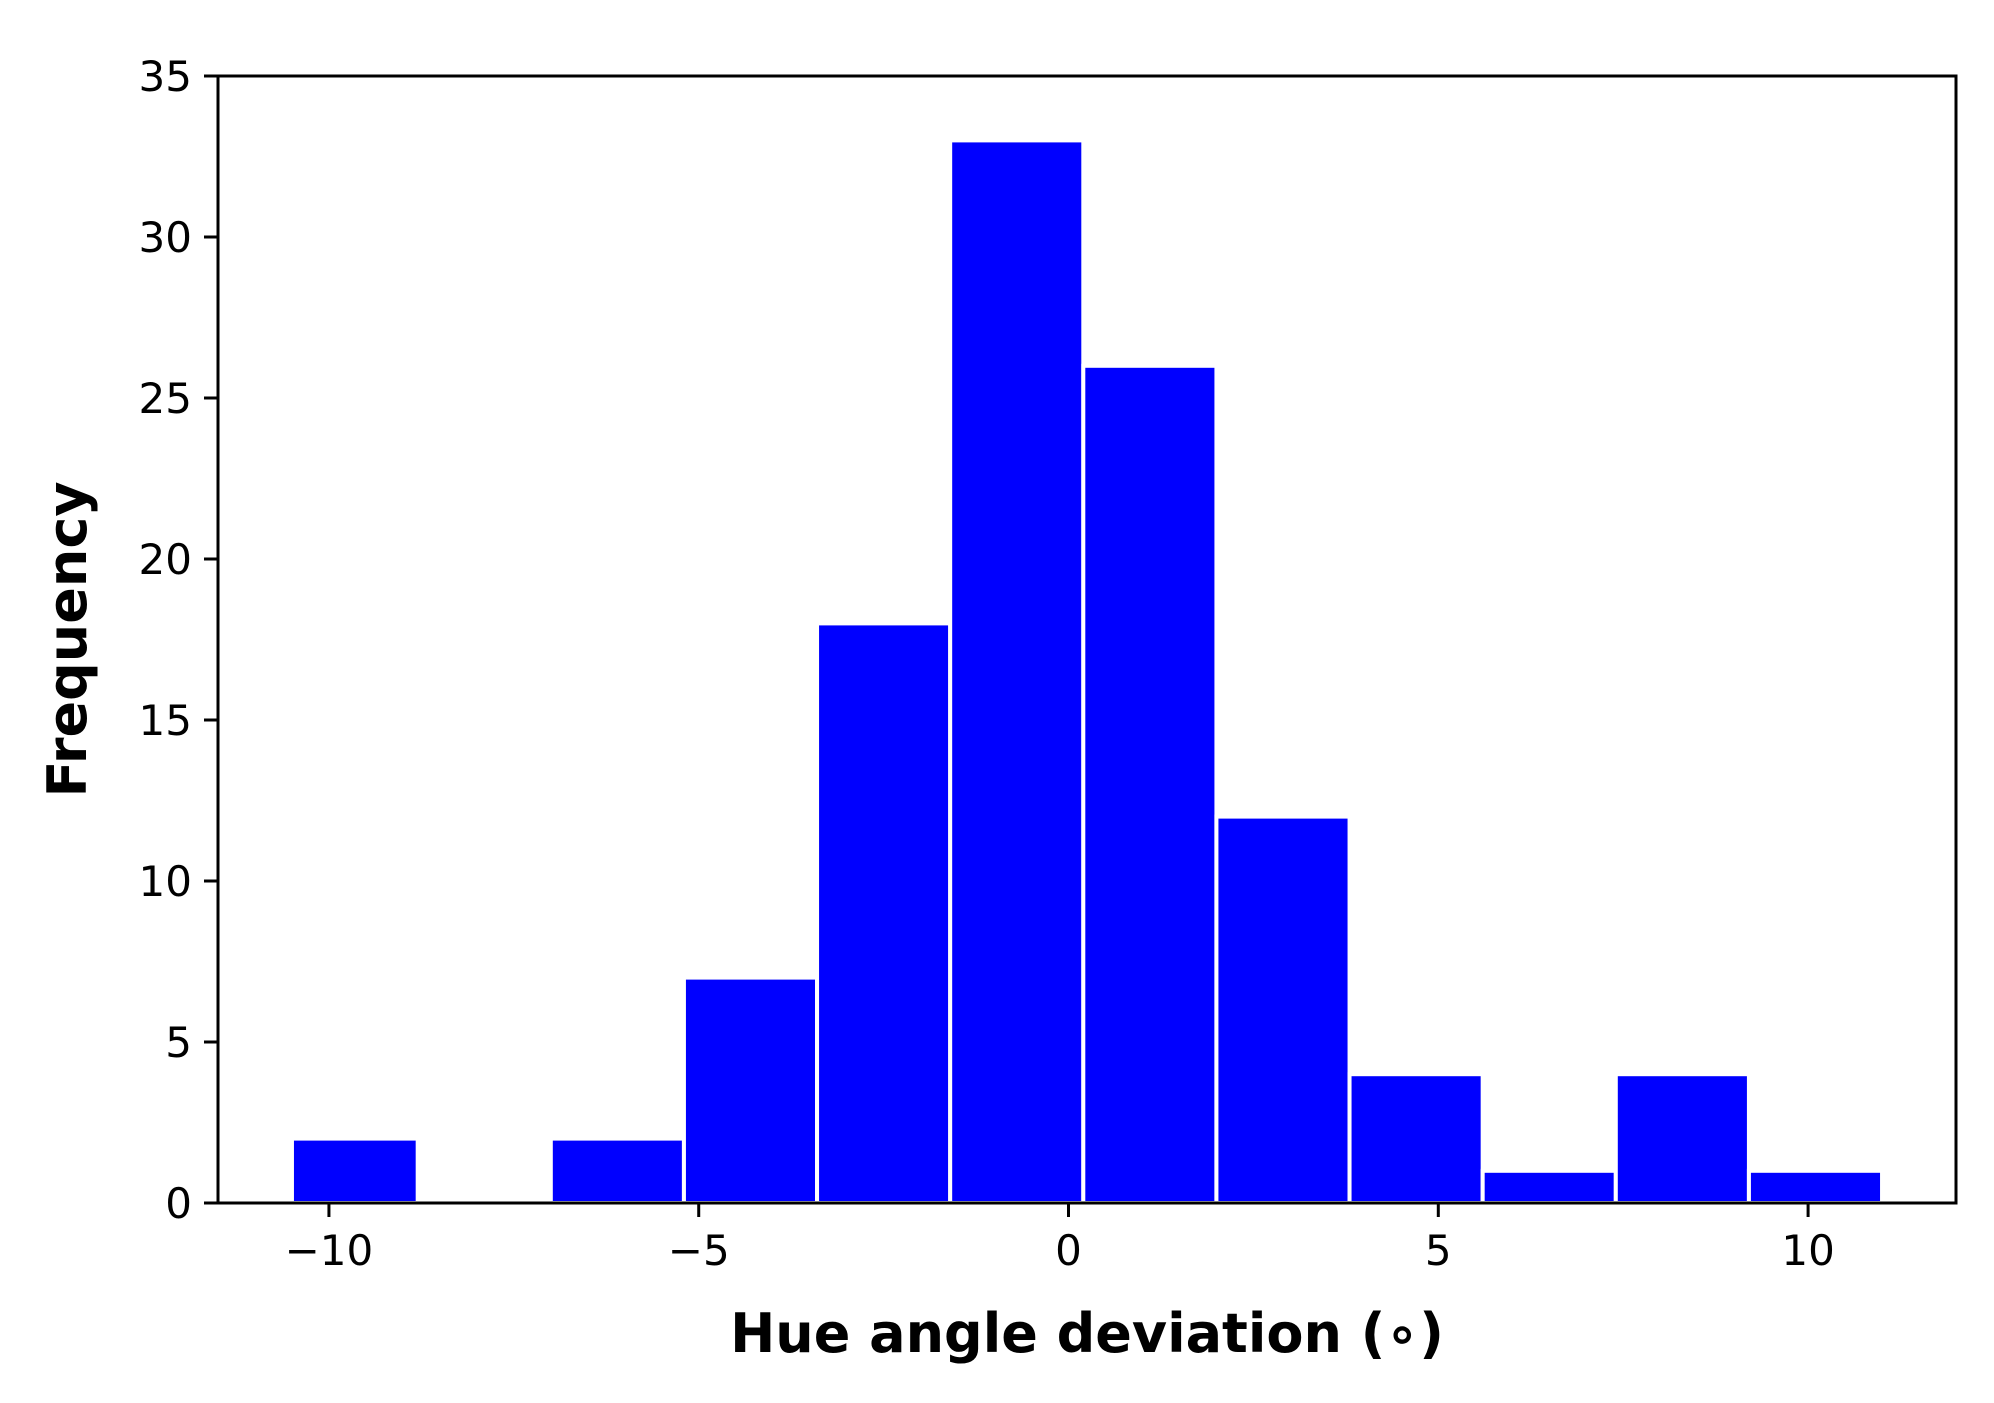 The width and height of the screenshot is (1994, 1403). I want to click on x-tick-label: −5, so click(699, 1250).